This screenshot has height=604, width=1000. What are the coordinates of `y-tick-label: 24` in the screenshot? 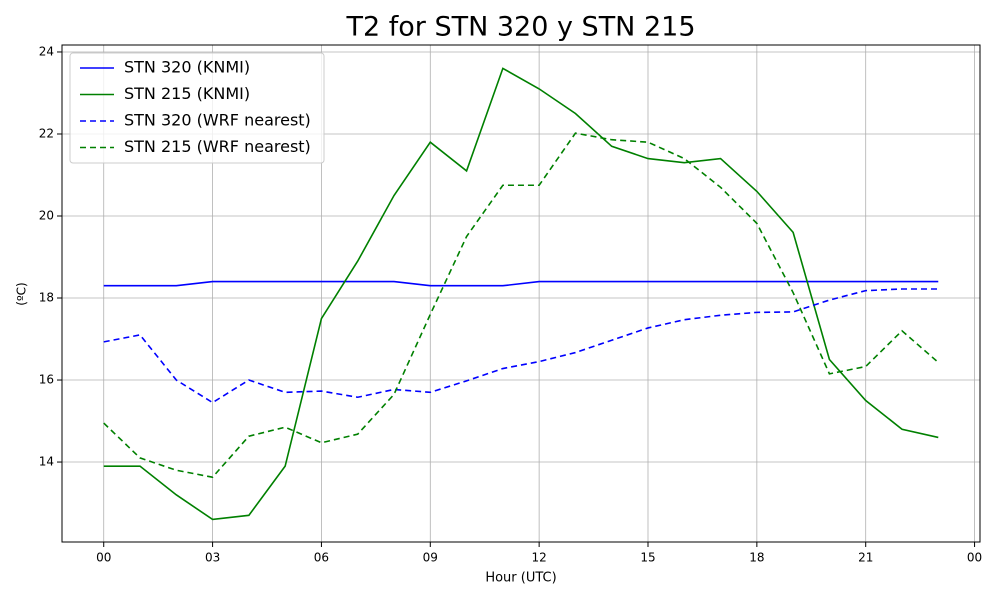 It's located at (46, 51).